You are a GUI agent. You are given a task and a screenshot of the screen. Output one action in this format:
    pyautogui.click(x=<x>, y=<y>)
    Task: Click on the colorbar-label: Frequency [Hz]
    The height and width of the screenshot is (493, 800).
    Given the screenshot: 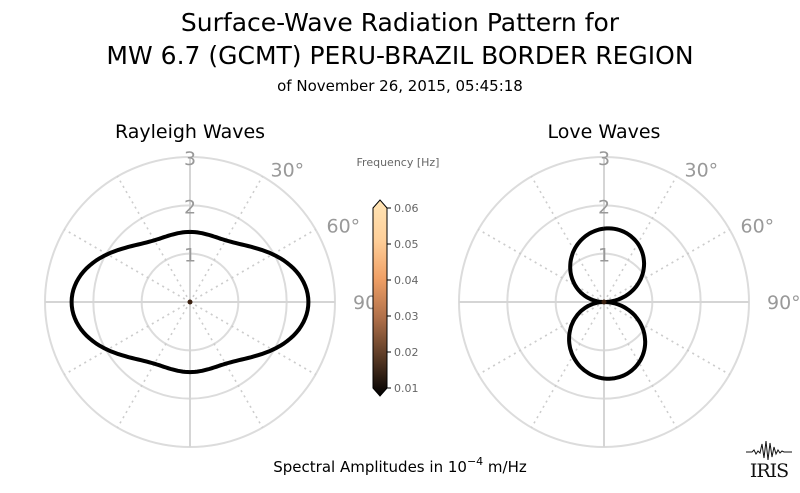 What is the action you would take?
    pyautogui.click(x=398, y=162)
    